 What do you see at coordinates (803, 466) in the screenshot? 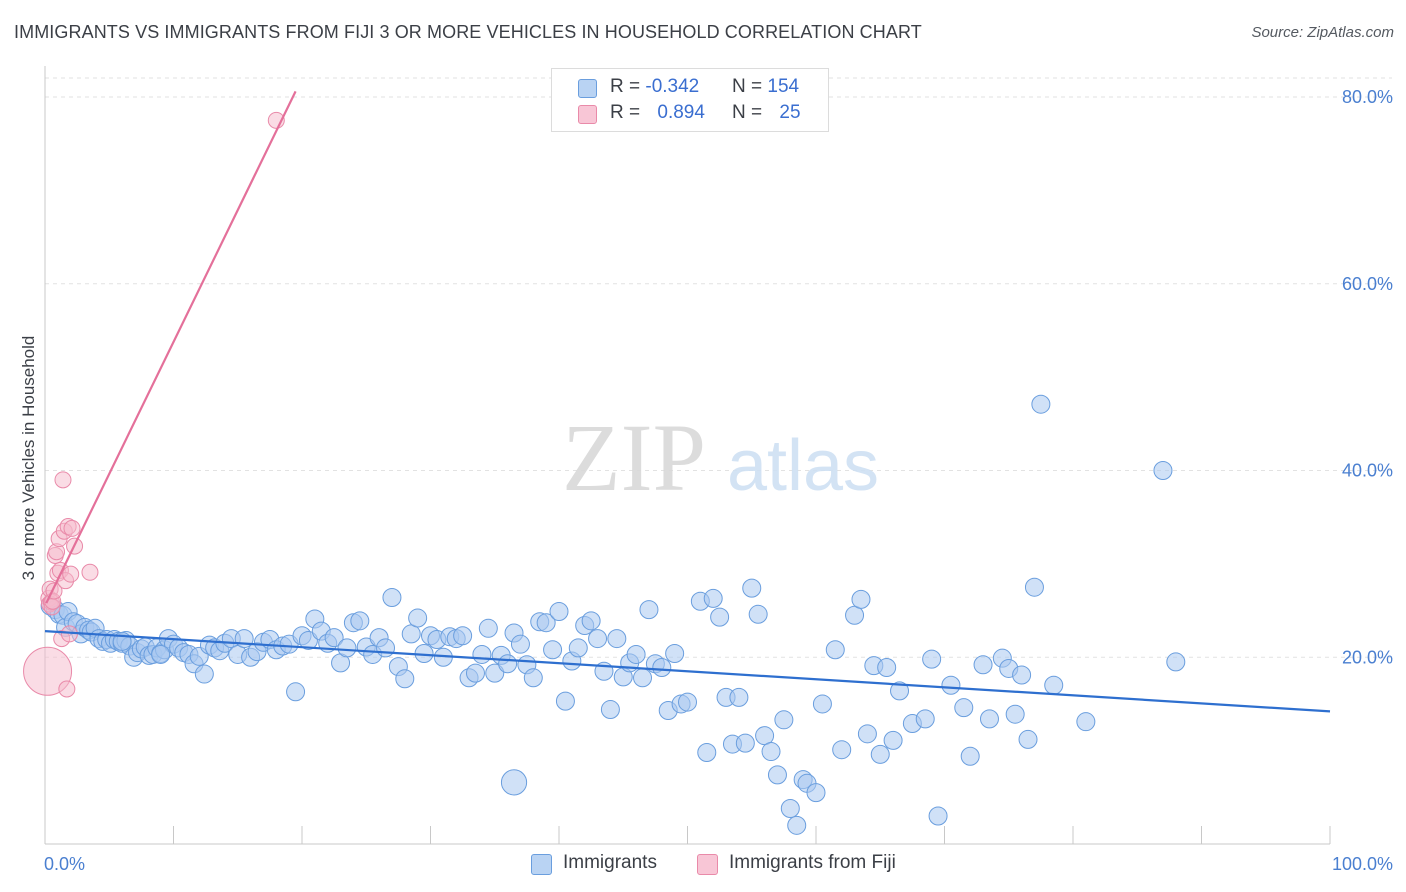
I see `watermark-atlas: atlas` at bounding box center [803, 466].